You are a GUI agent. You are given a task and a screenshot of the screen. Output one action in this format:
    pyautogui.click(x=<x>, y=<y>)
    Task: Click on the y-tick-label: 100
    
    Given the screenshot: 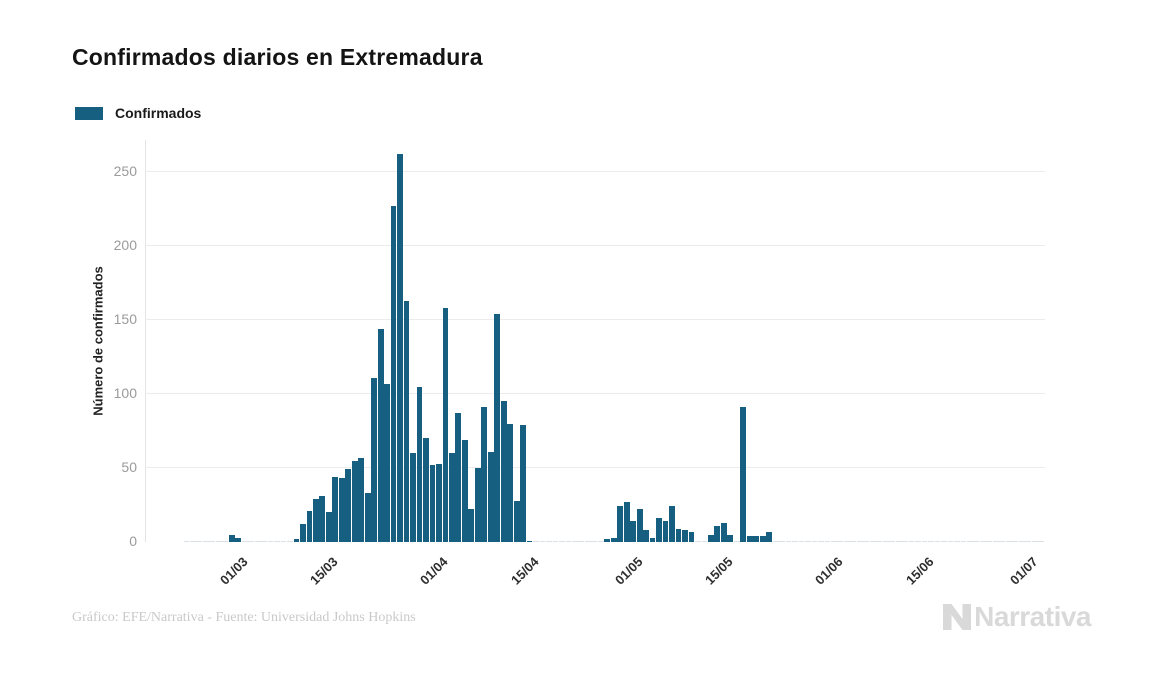 What is the action you would take?
    pyautogui.click(x=125, y=393)
    